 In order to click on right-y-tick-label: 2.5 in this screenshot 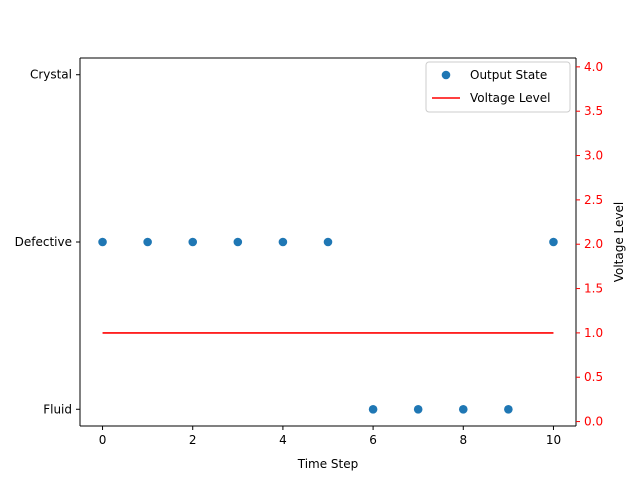, I will do `click(593, 200)`.